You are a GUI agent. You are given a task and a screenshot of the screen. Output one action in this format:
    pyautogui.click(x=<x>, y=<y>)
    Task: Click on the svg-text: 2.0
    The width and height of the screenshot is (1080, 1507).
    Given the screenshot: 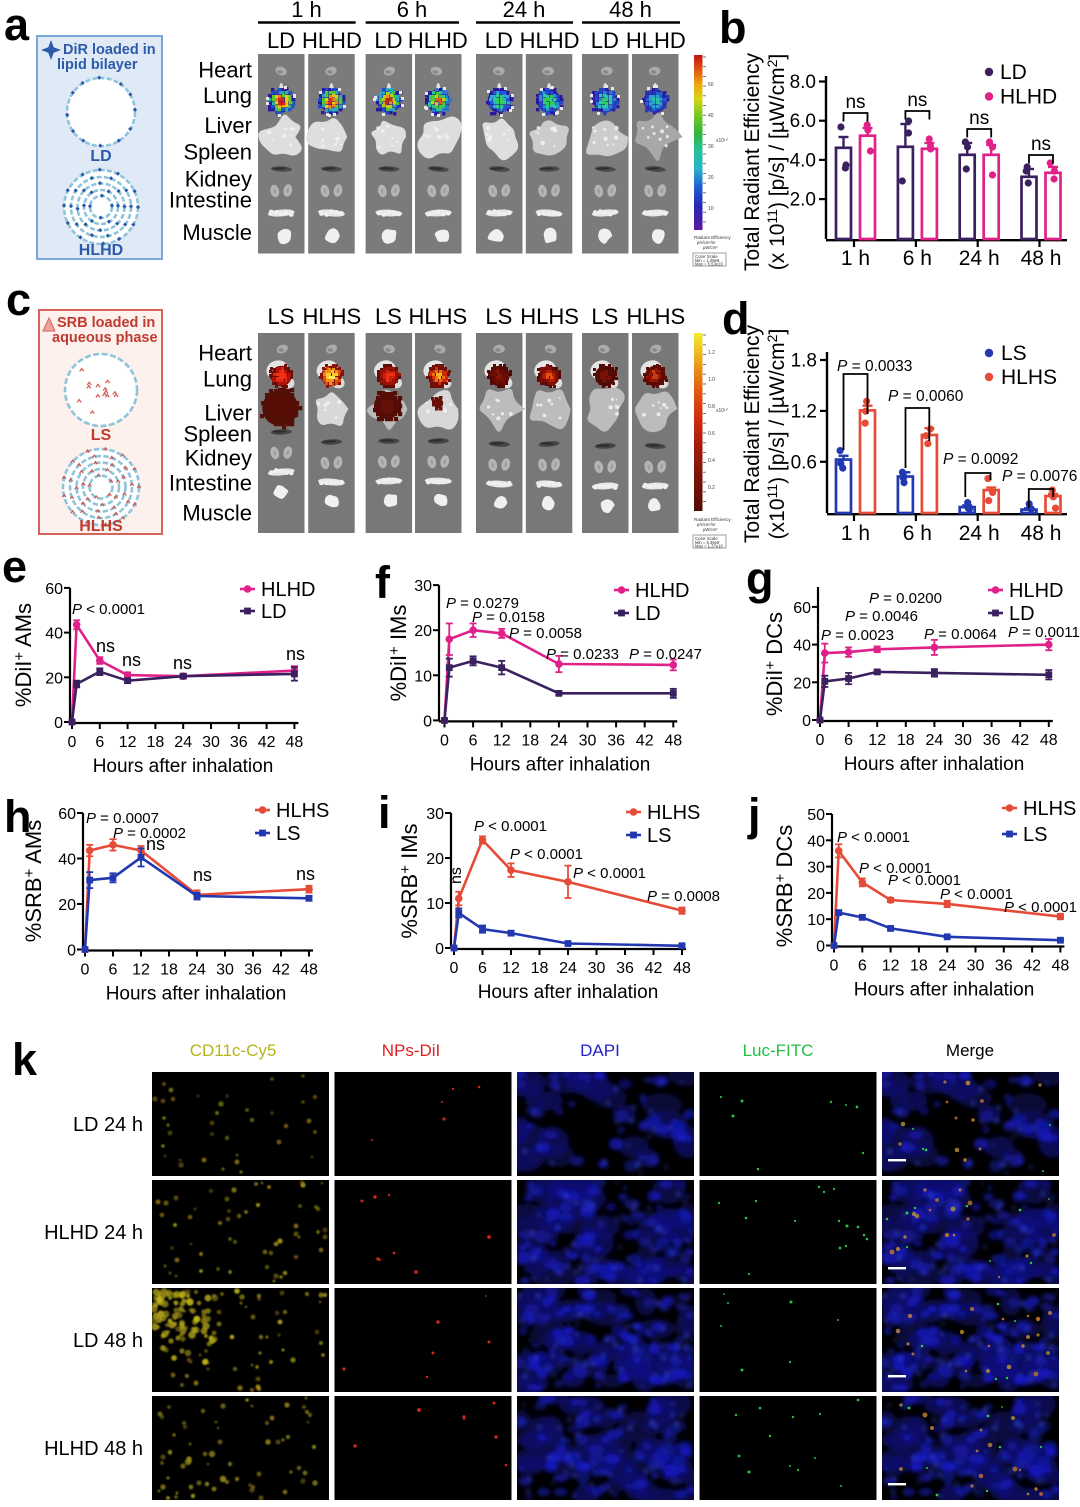 What is the action you would take?
    pyautogui.click(x=803, y=200)
    